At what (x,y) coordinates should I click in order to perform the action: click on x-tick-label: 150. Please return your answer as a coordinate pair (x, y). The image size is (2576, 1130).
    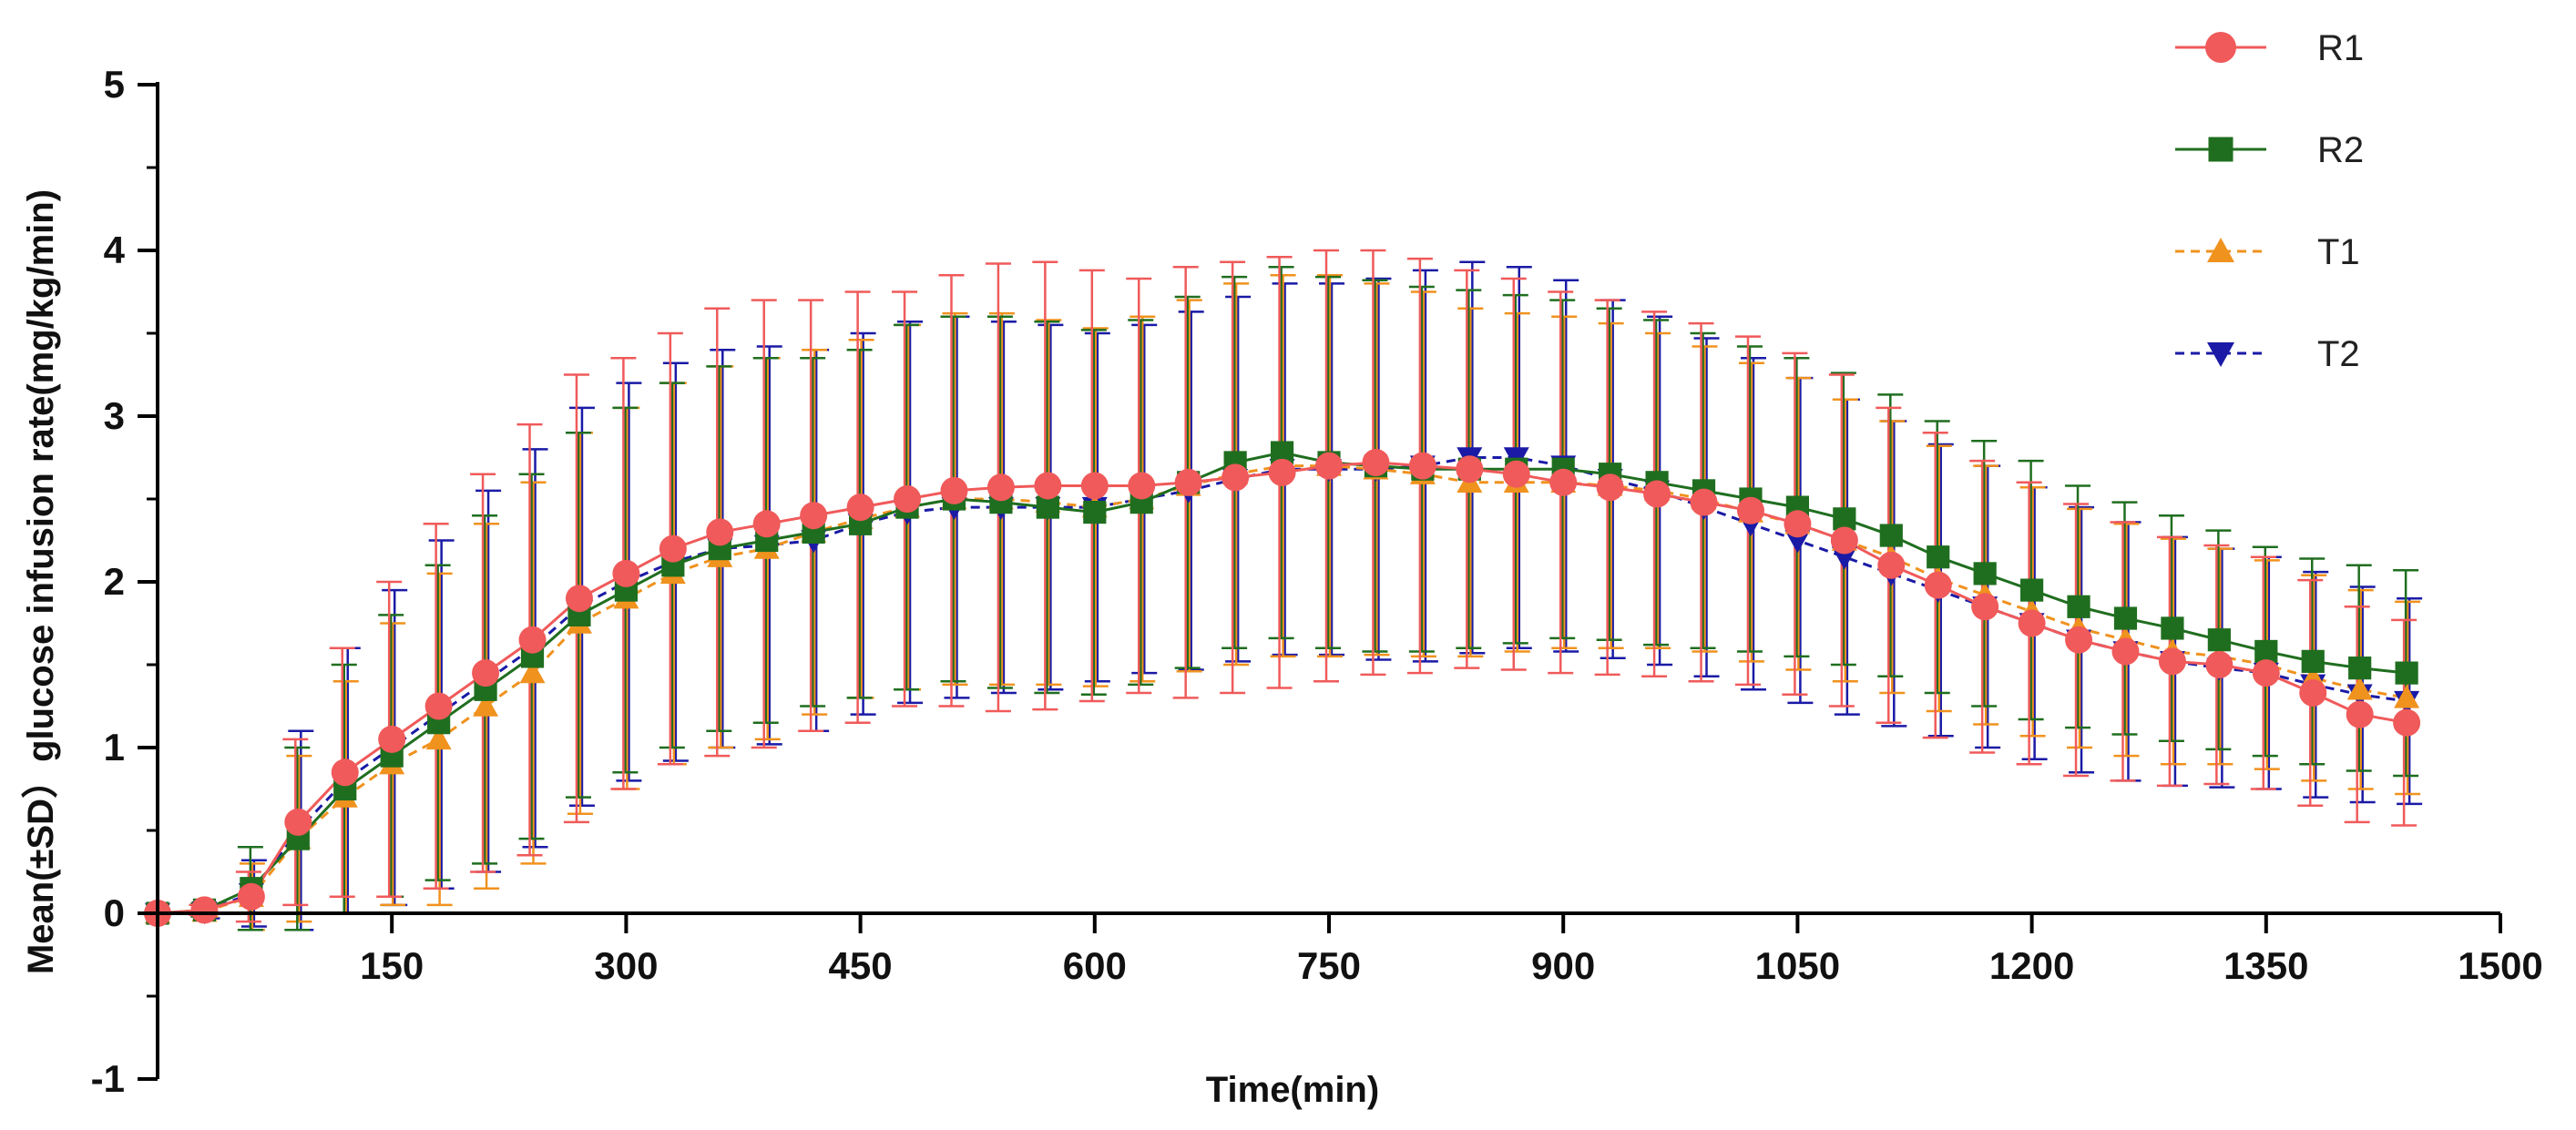
    Looking at the image, I should click on (392, 965).